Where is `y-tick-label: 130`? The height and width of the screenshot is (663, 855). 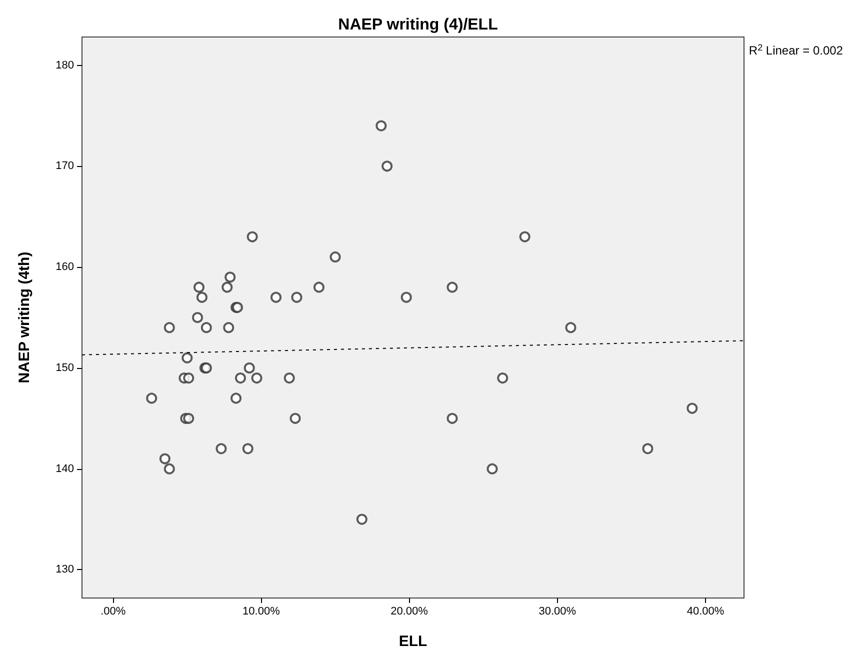 y-tick-label: 130 is located at coordinates (65, 570).